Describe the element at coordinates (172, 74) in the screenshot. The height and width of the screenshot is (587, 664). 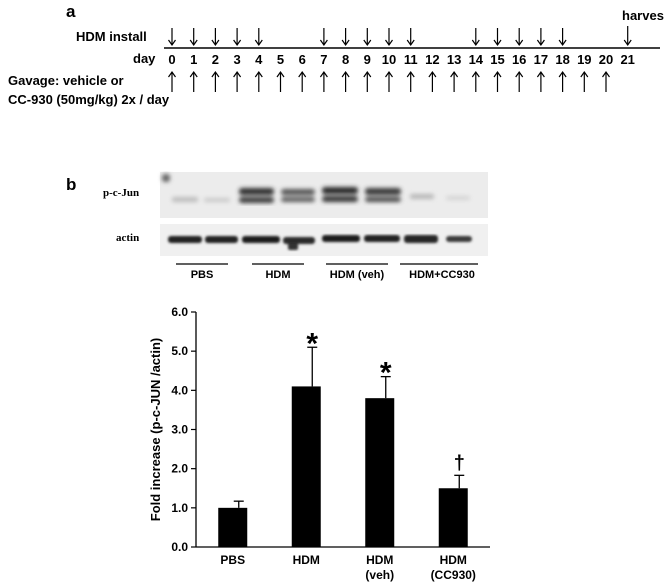
I see `gavage-arrow-day-0-head` at that location.